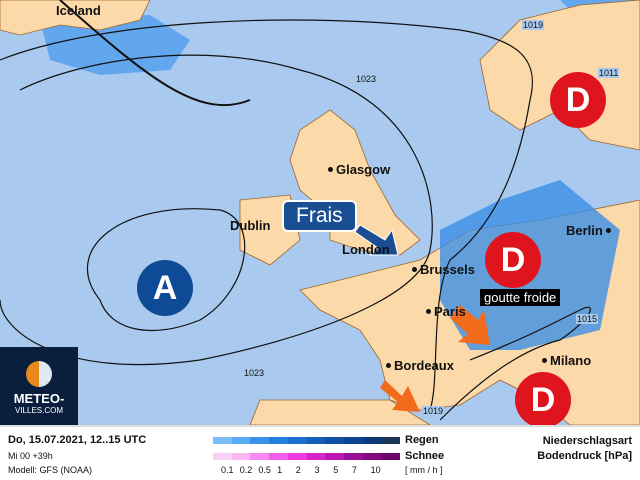 The image size is (640, 480). What do you see at coordinates (165, 288) in the screenshot?
I see `high-pressure-marker: A` at bounding box center [165, 288].